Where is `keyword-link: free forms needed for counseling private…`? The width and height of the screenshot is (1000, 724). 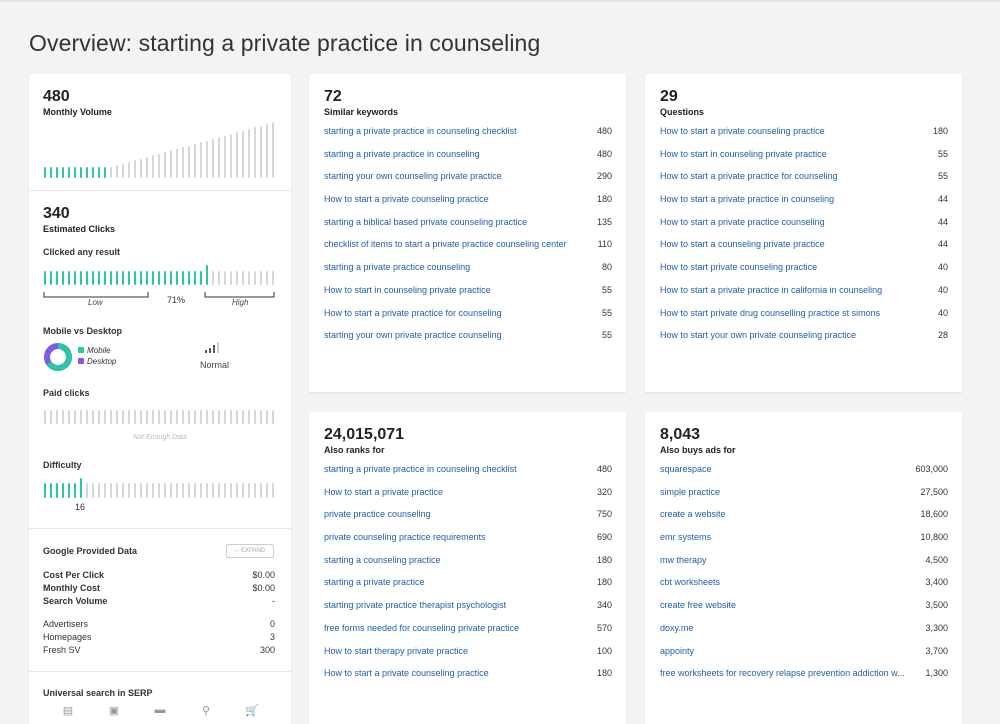
keyword-link: free forms needed for counseling private… is located at coordinates (422, 627).